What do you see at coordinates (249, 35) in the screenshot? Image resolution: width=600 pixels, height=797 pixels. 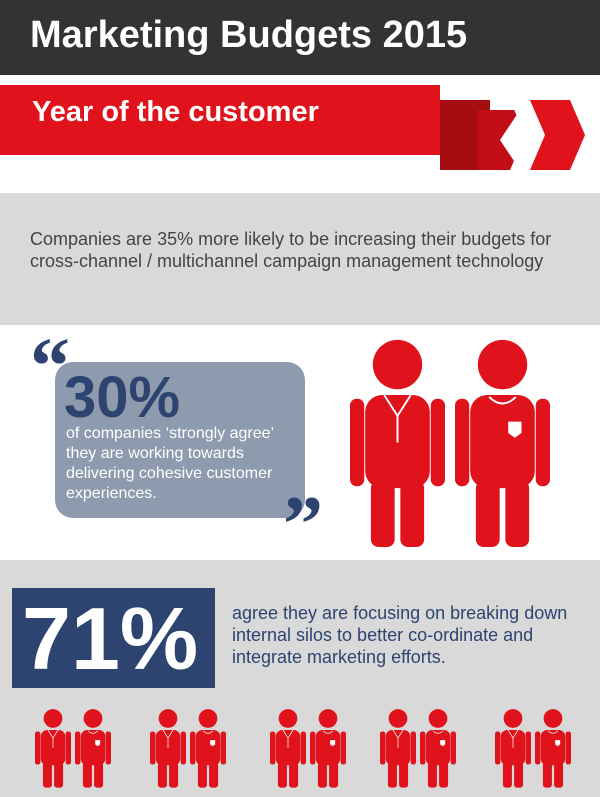 I see `title: Marketing Budgets 2015` at bounding box center [249, 35].